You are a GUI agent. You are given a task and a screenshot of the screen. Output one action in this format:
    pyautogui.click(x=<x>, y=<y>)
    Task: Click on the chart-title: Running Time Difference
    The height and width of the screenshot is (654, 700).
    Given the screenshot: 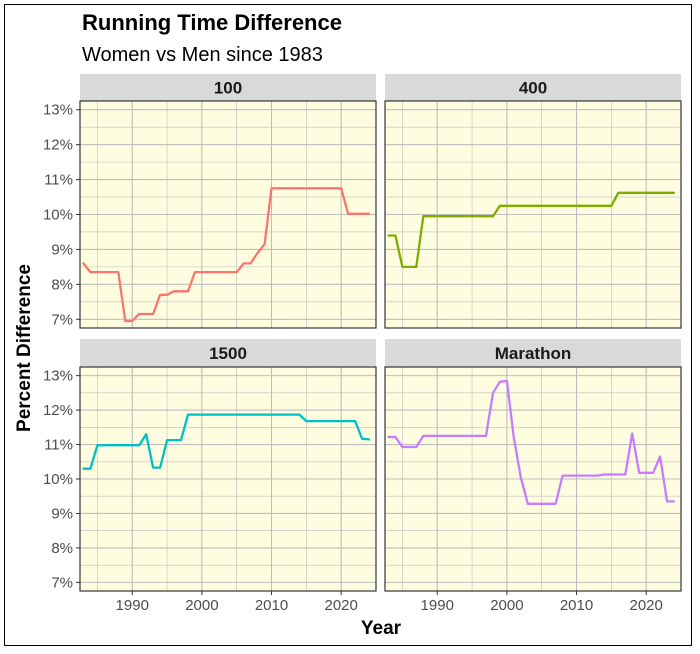 What is the action you would take?
    pyautogui.click(x=212, y=22)
    